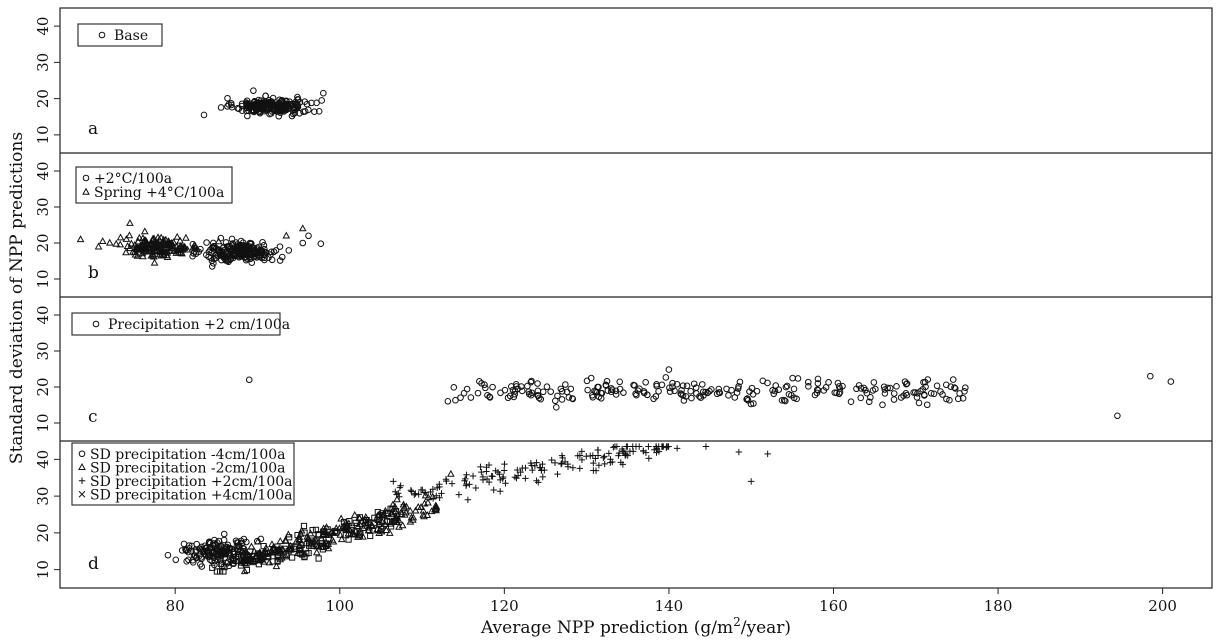 The image size is (1218, 641). I want to click on panel-letters: a b c d, so click(93, 346).